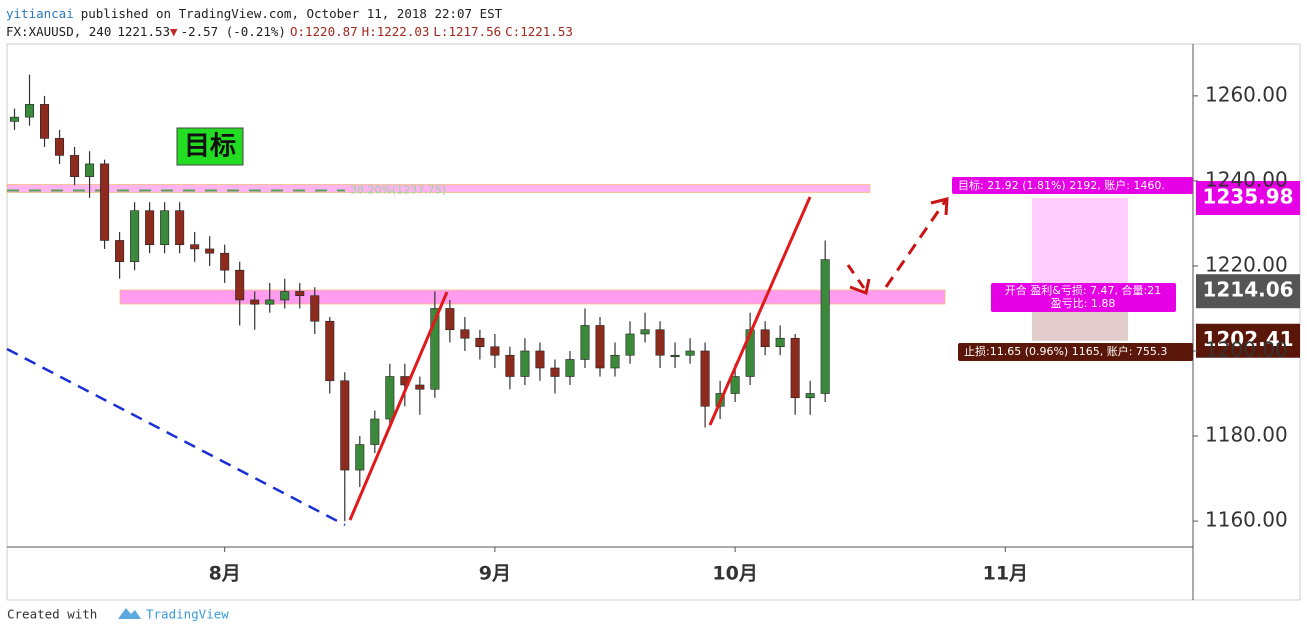 Image resolution: width=1307 pixels, height=633 pixels. What do you see at coordinates (40, 13) in the screenshot?
I see `author: yitiancai` at bounding box center [40, 13].